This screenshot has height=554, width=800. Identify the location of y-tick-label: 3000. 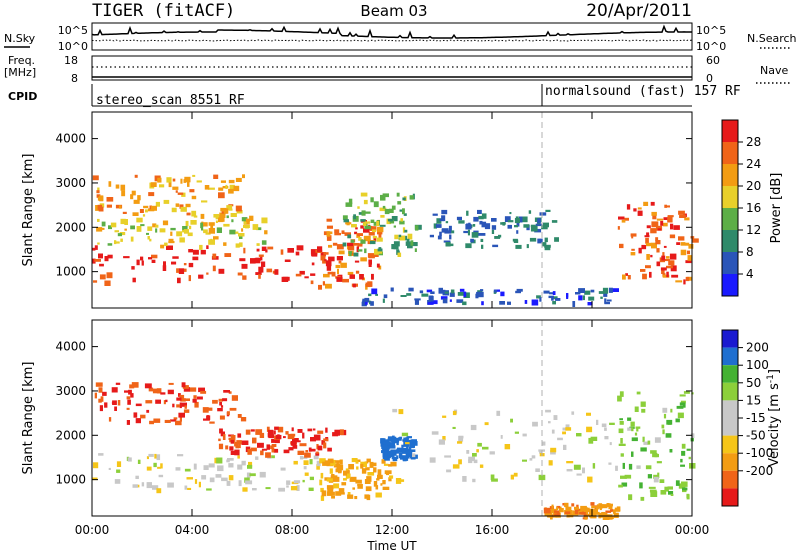
(70, 391).